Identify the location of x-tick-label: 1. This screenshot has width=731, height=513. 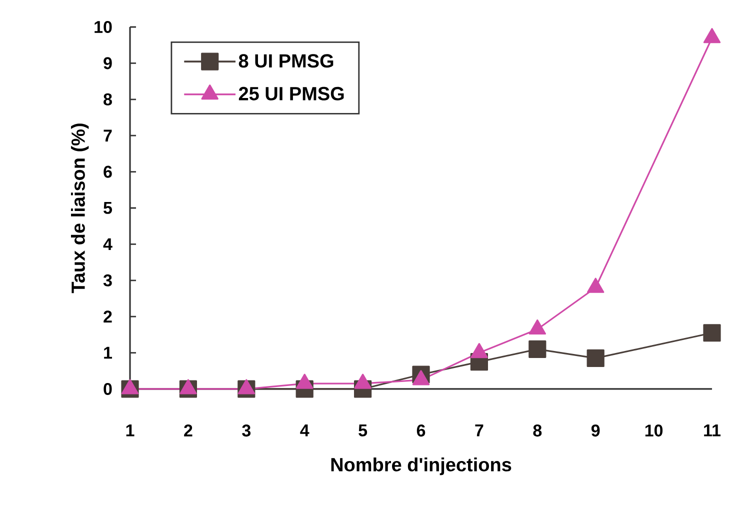
(130, 430).